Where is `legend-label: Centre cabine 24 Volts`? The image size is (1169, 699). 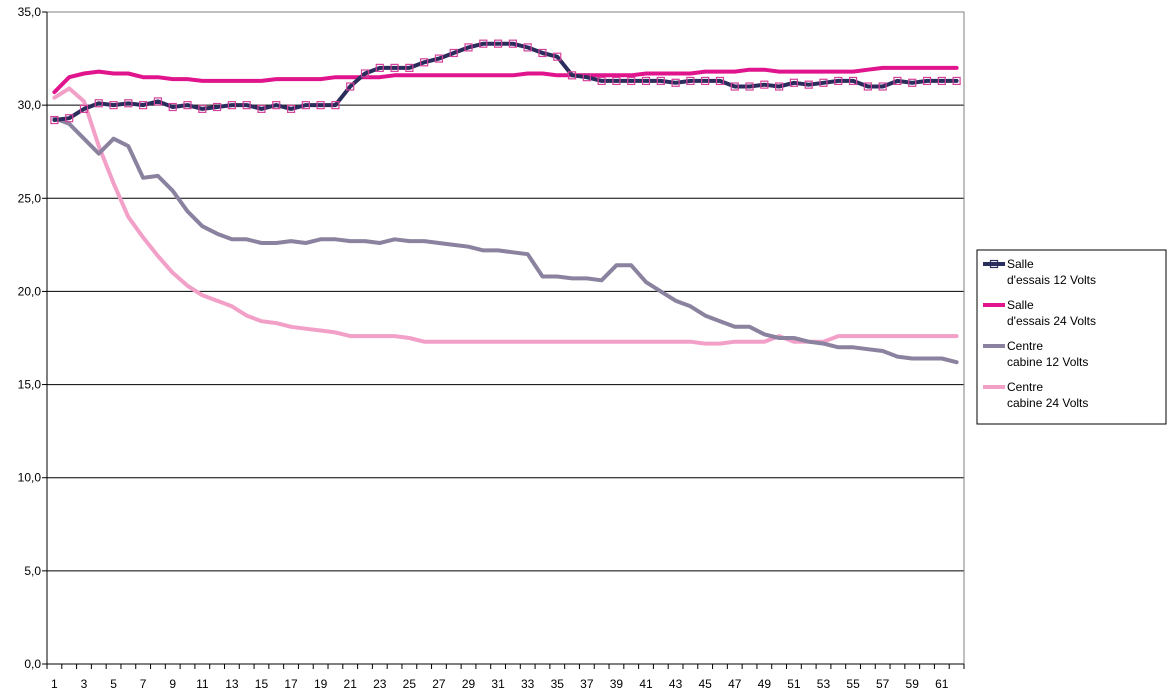 legend-label: Centre cabine 24 Volts is located at coordinates (1047, 395).